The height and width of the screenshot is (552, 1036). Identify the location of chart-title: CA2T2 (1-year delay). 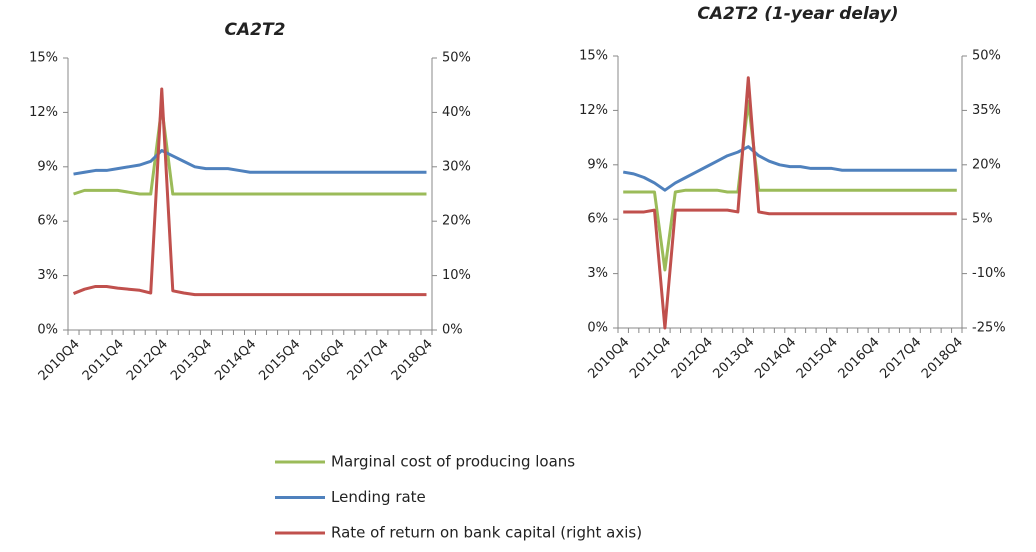
(797, 14).